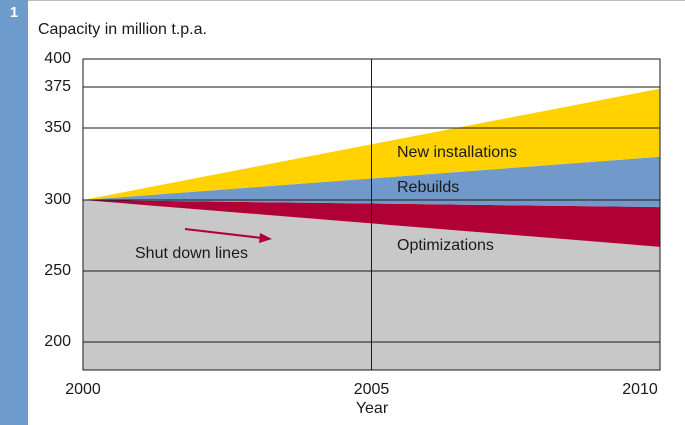 This screenshot has height=425, width=685. I want to click on x-axis-label: Year, so click(372, 408).